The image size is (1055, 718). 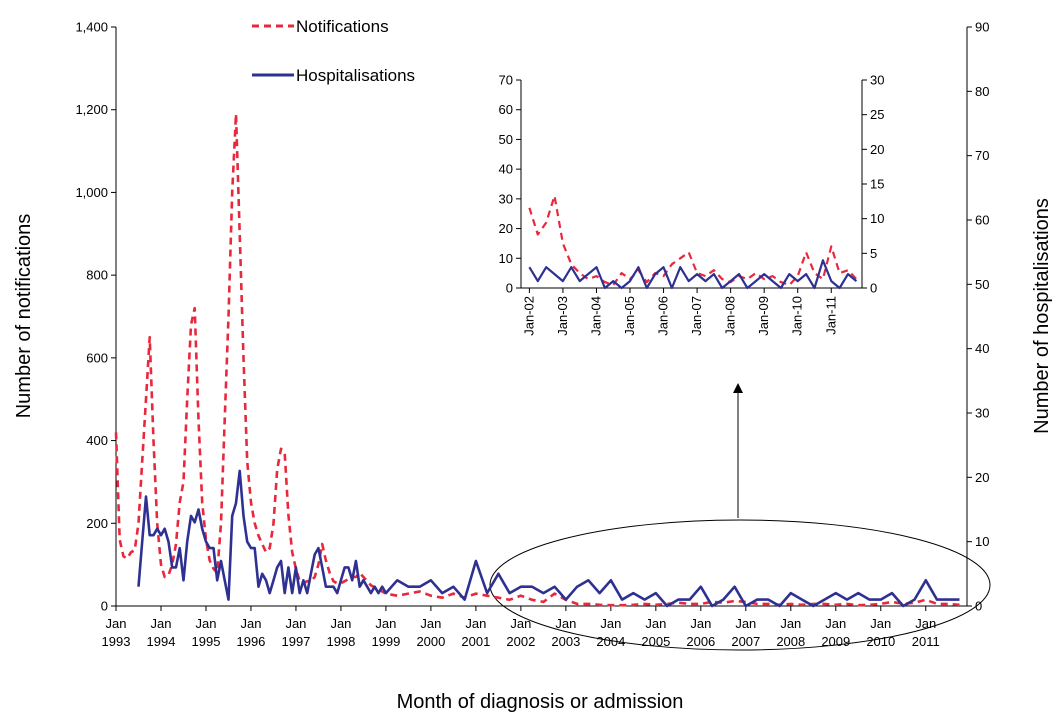 What do you see at coordinates (506, 139) in the screenshot?
I see `y-tick-label: 50` at bounding box center [506, 139].